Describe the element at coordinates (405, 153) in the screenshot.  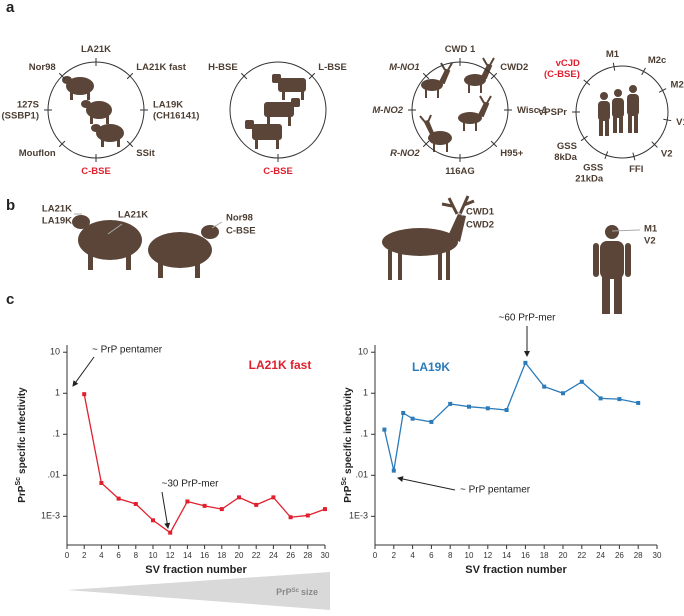
I see `strain-label-line: R-NO2` at that location.